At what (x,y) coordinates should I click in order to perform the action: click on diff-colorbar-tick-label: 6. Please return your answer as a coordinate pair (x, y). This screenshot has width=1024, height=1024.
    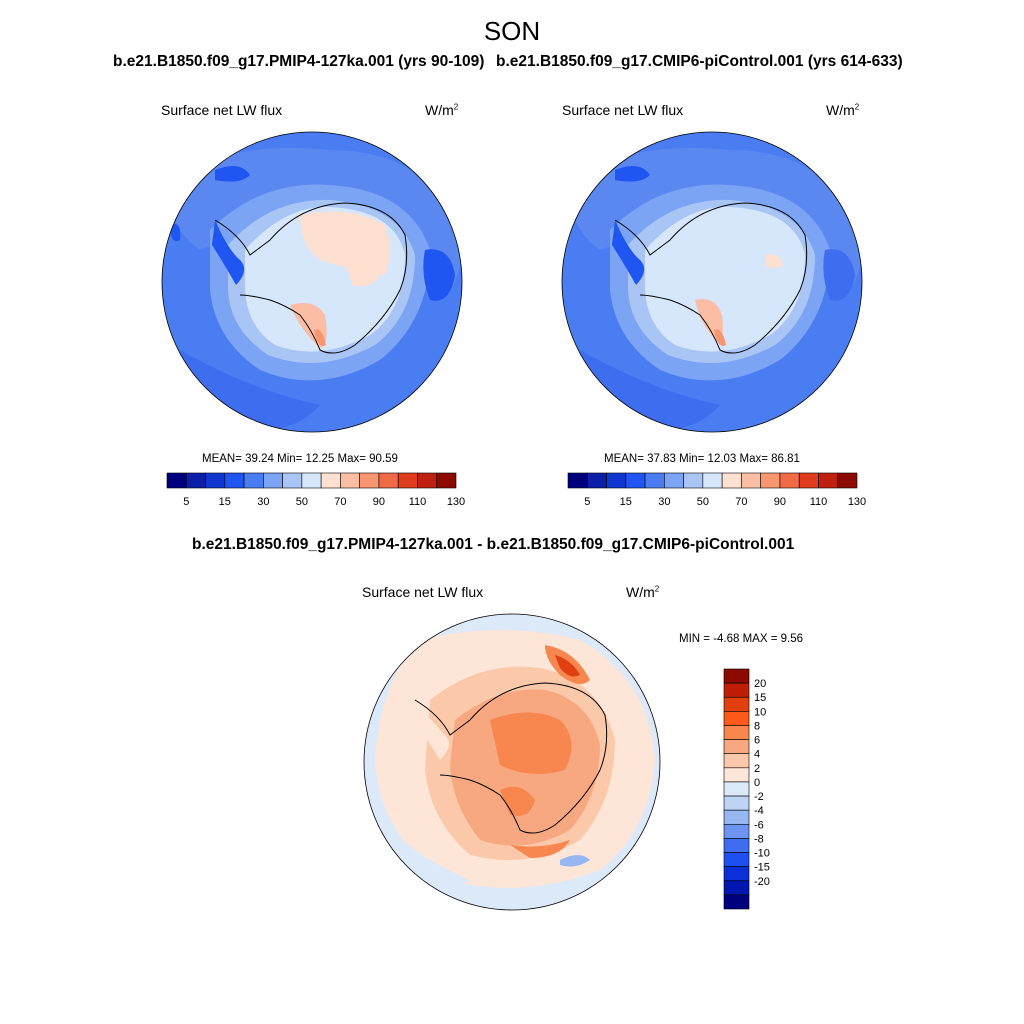
    Looking at the image, I should click on (757, 741).